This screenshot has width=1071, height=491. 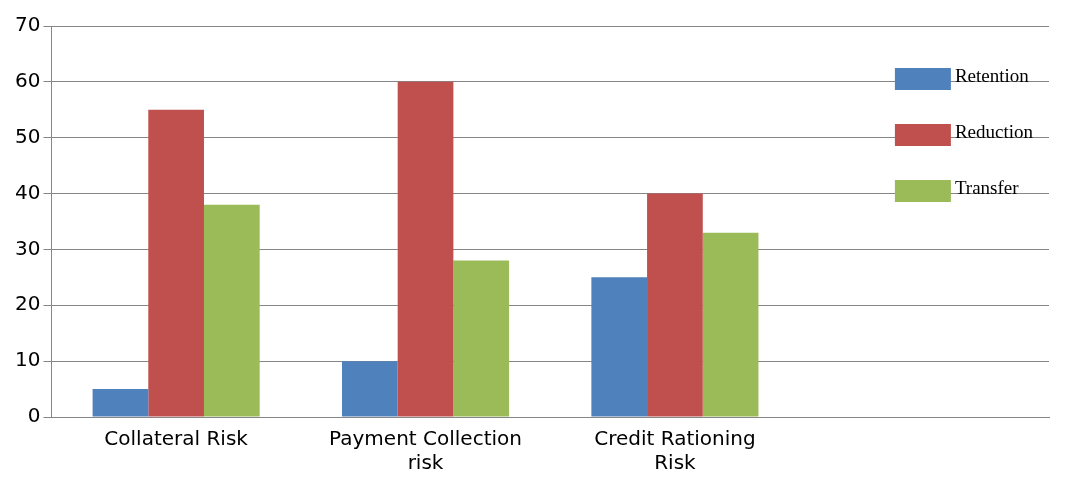 What do you see at coordinates (28, 247) in the screenshot?
I see `y-tick-label: 30` at bounding box center [28, 247].